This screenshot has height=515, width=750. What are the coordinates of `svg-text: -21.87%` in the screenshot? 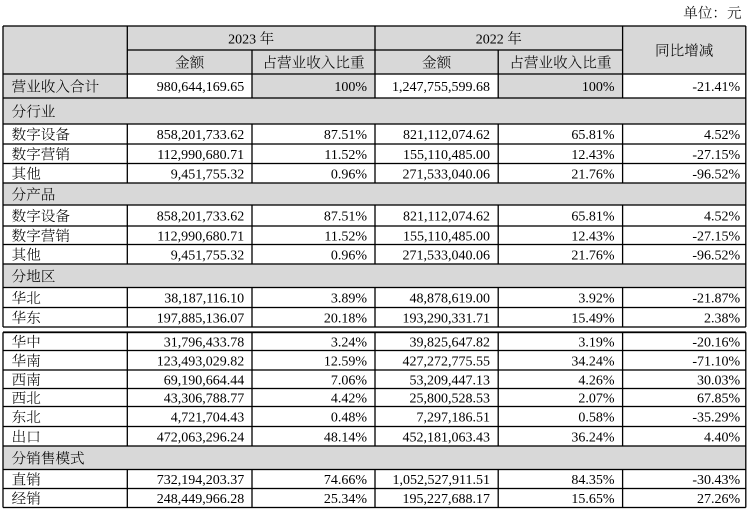 It's located at (716, 299).